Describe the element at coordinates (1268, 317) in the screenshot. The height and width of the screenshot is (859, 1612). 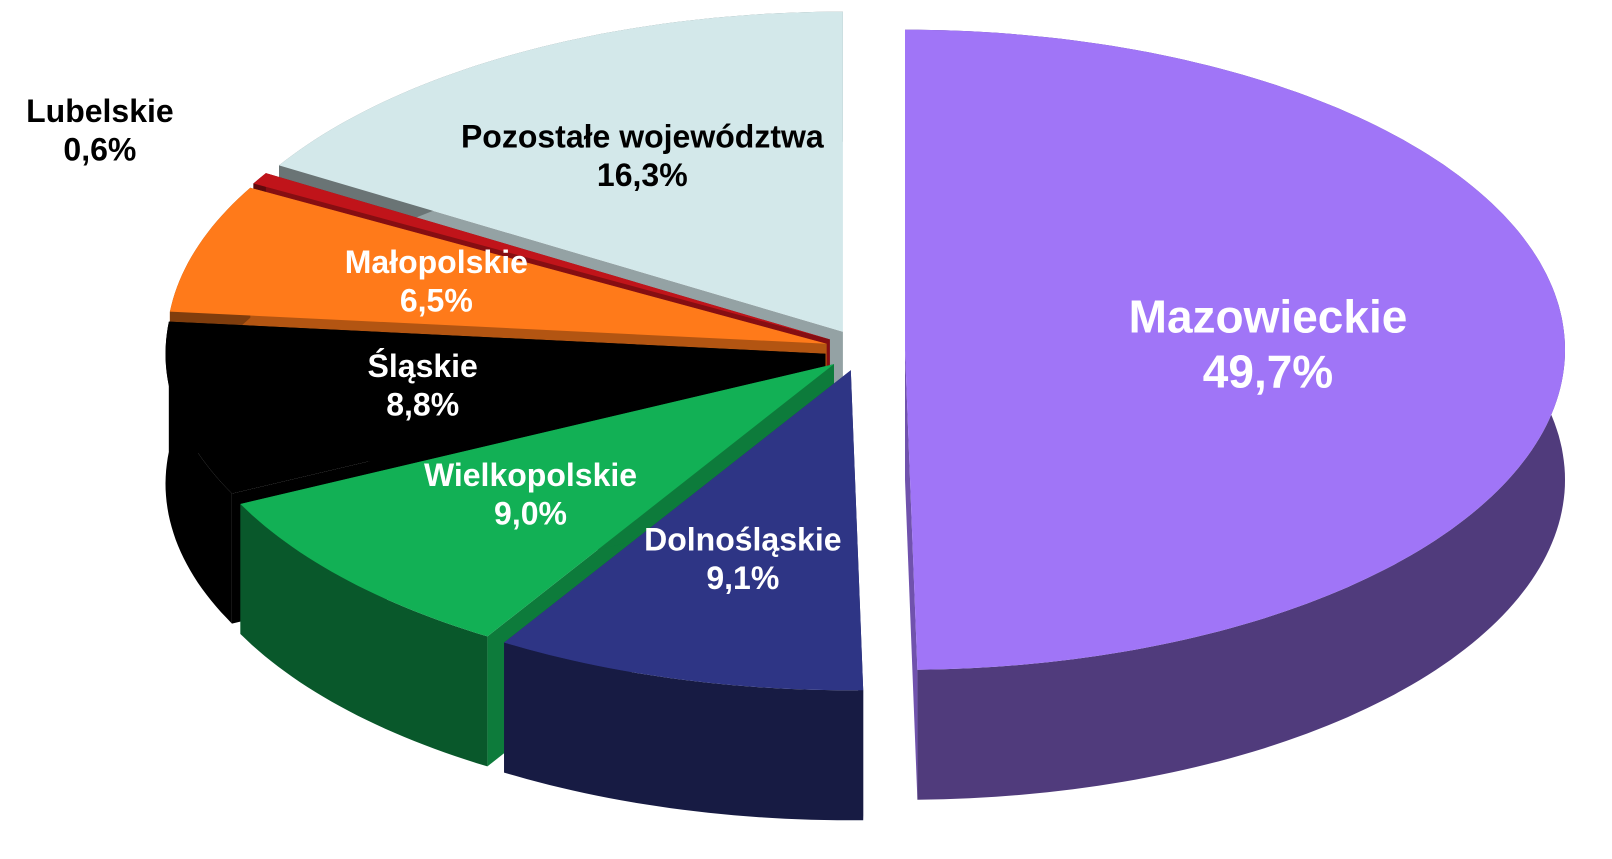
I see `slice-label-name: Mazowieckie` at that location.